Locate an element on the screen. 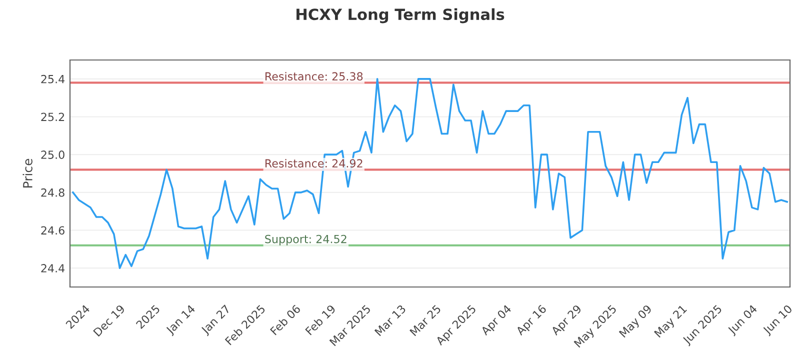 The width and height of the screenshot is (800, 350). x-tick-label: Jun 04 is located at coordinates (743, 320).